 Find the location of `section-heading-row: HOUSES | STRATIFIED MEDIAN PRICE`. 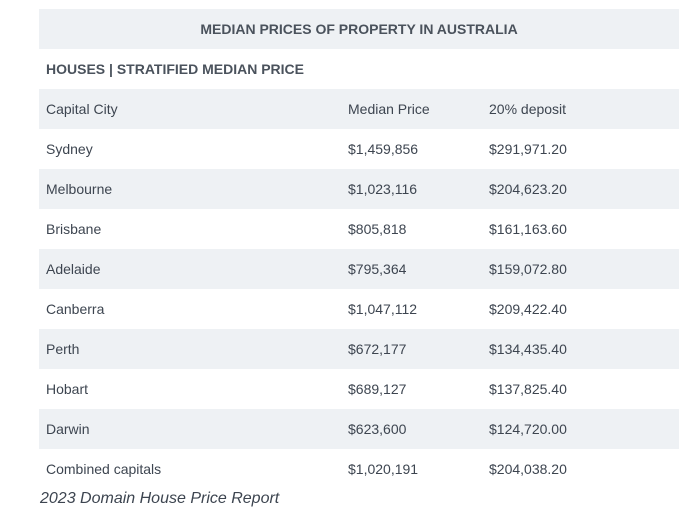

section-heading-row: HOUSES | STRATIFIED MEDIAN PRICE is located at coordinates (359, 69).